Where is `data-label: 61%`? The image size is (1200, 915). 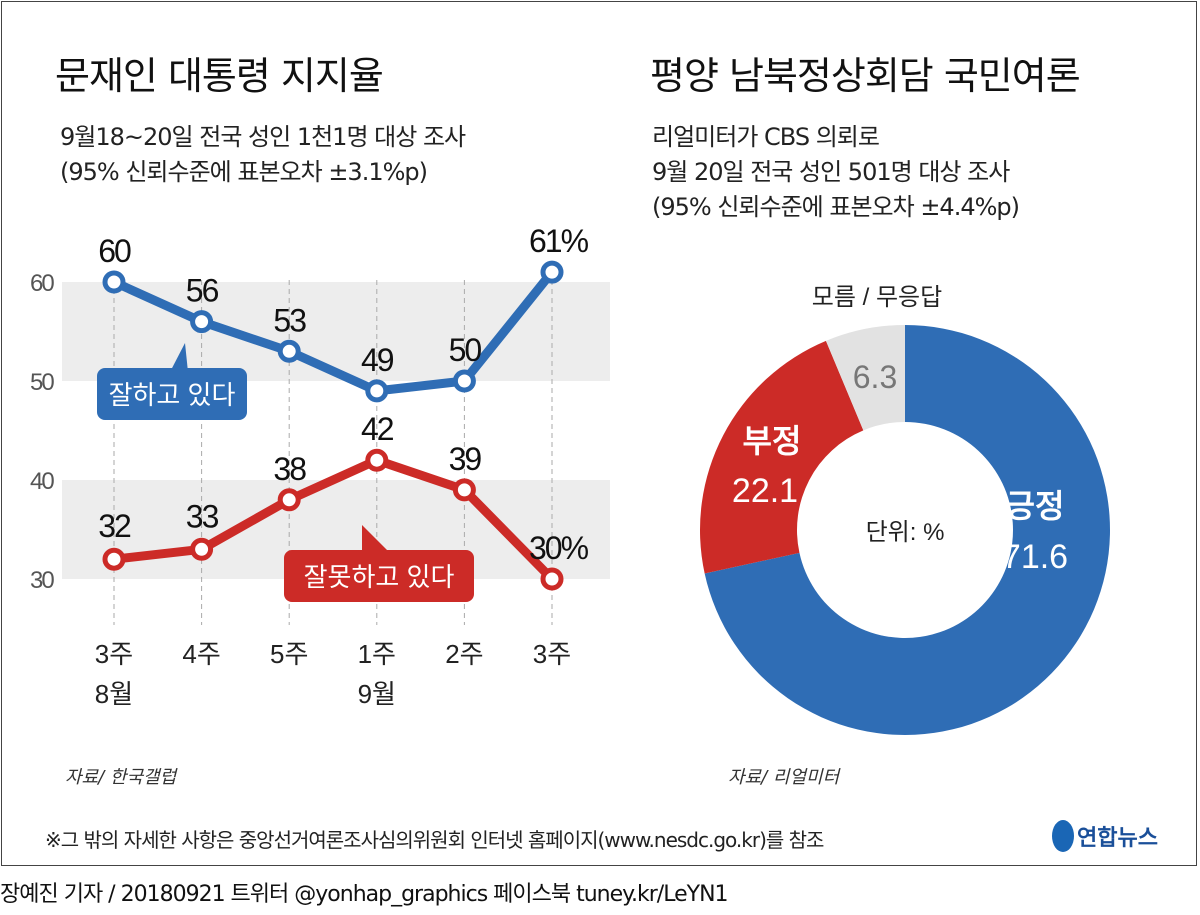
data-label: 61% is located at coordinates (559, 241).